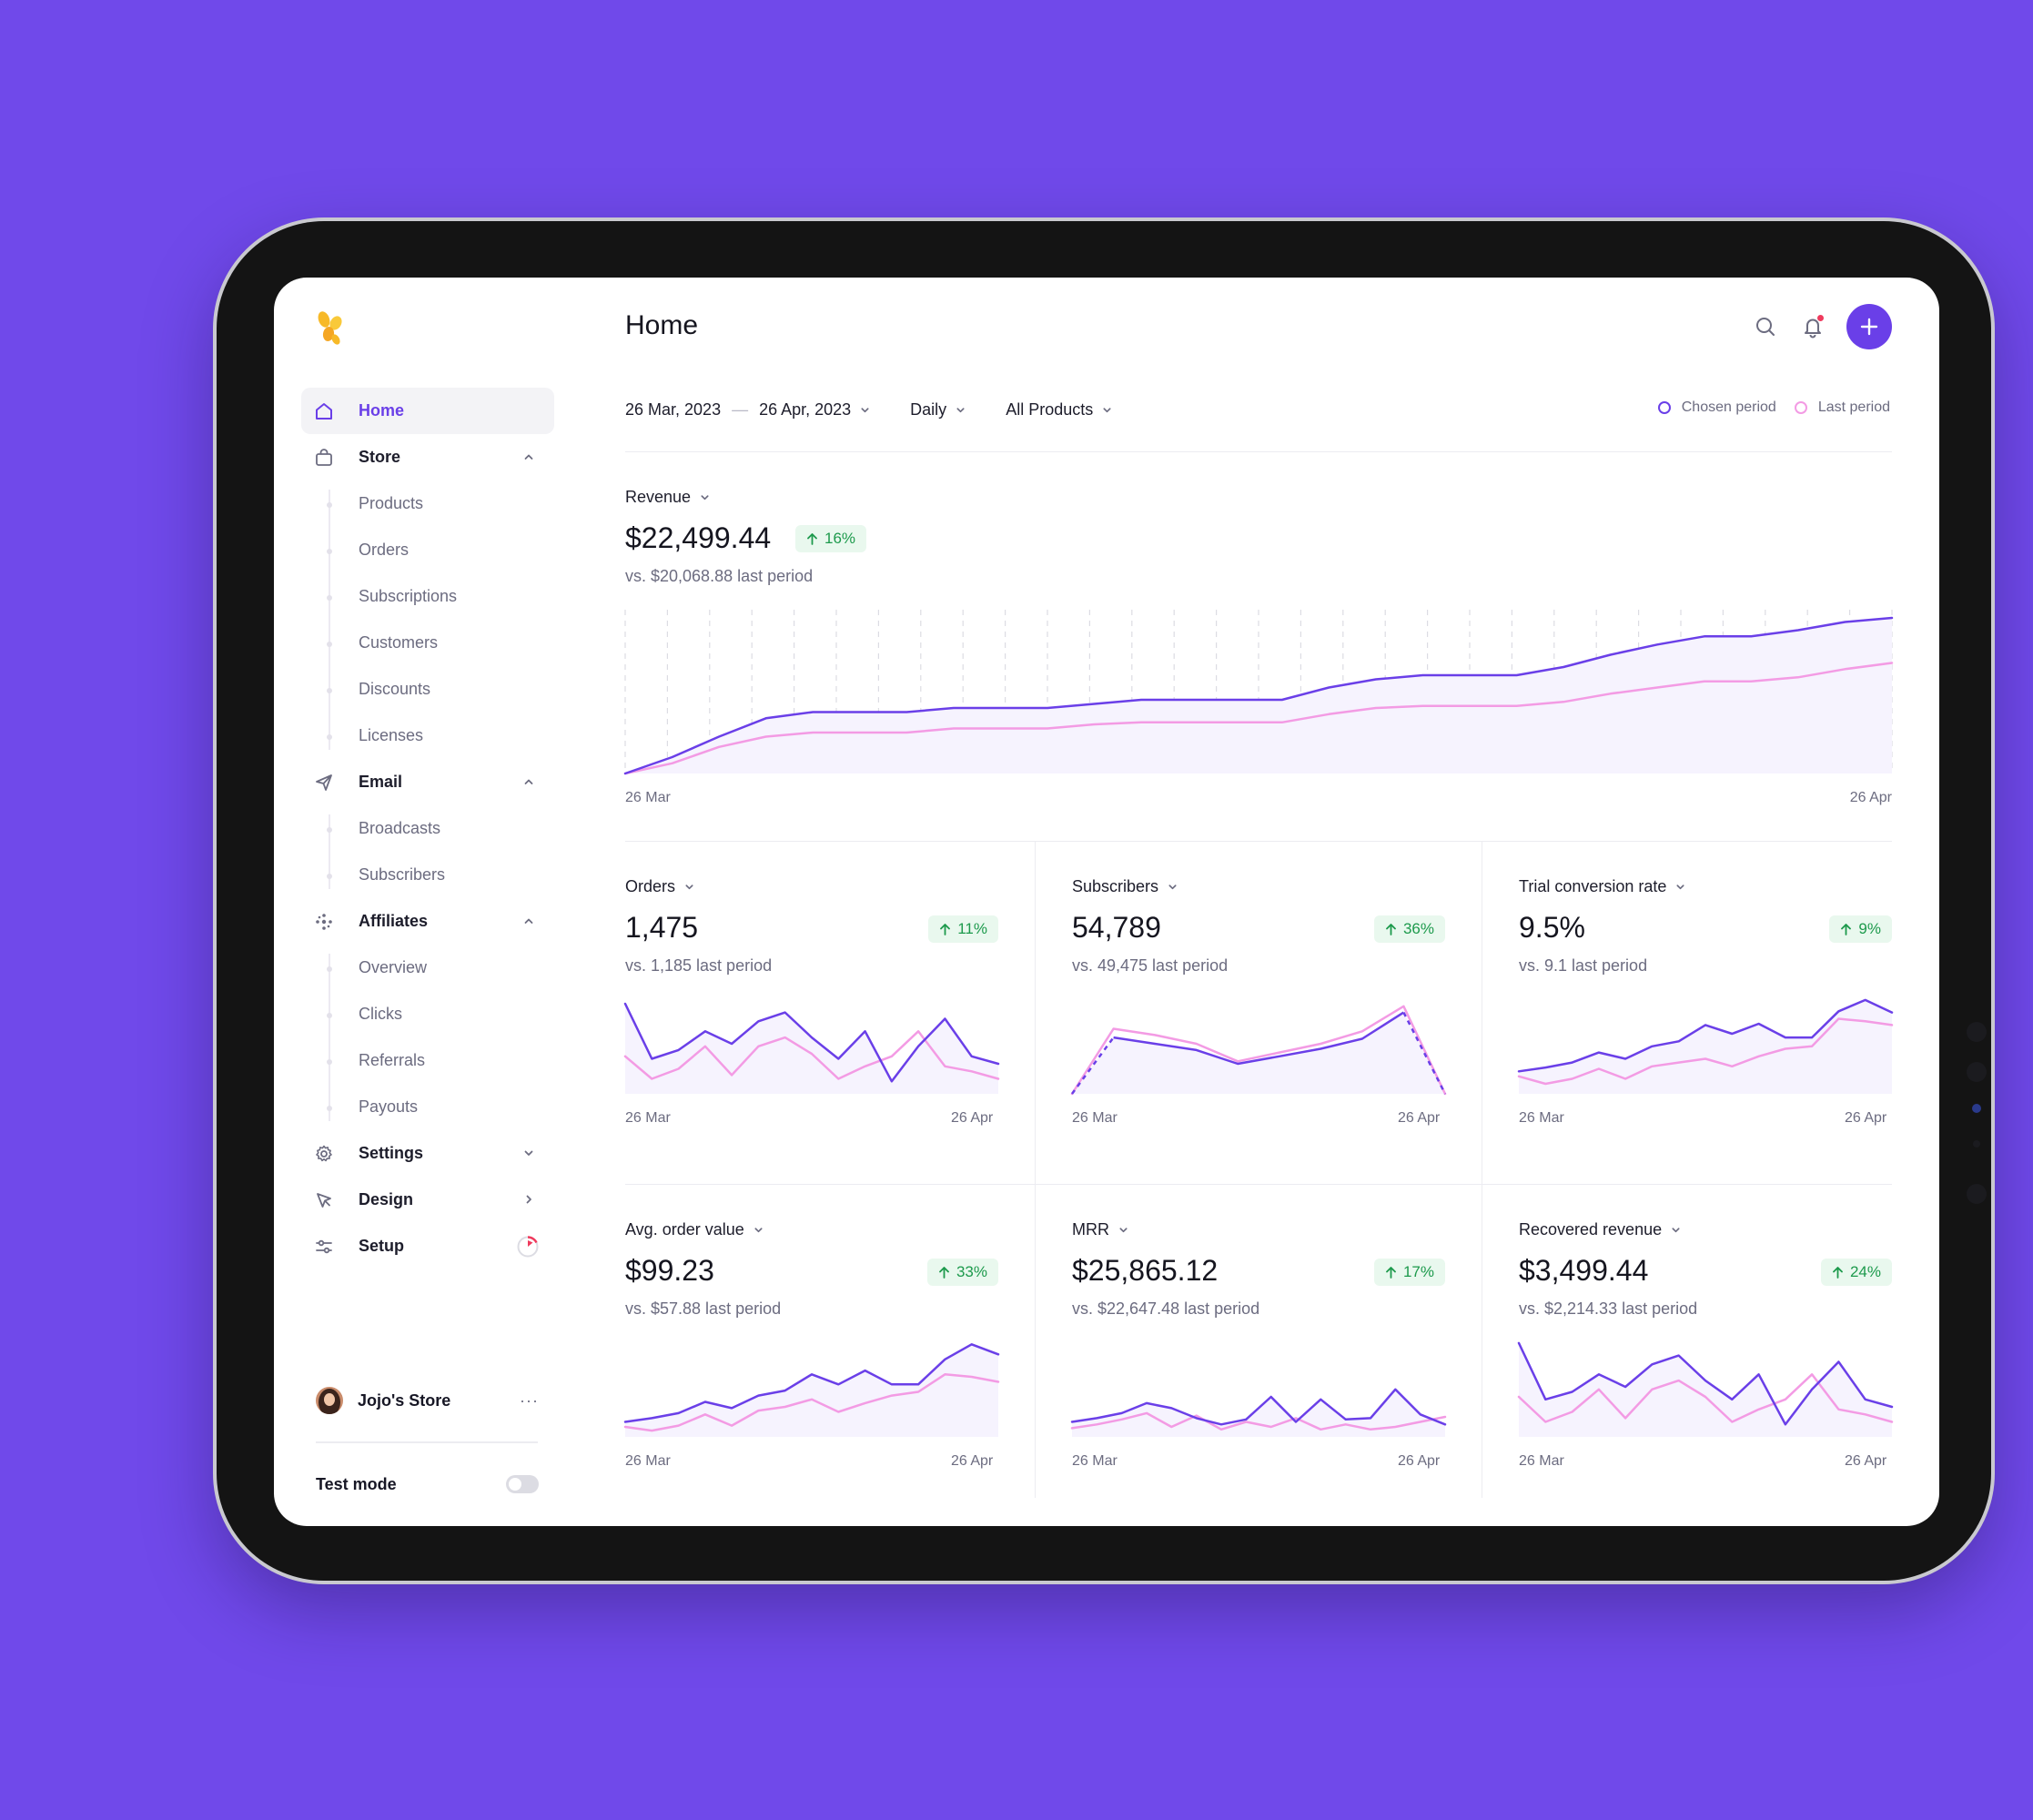 The height and width of the screenshot is (1820, 2033). I want to click on sidebar-item-clicks: Clicks, so click(427, 1014).